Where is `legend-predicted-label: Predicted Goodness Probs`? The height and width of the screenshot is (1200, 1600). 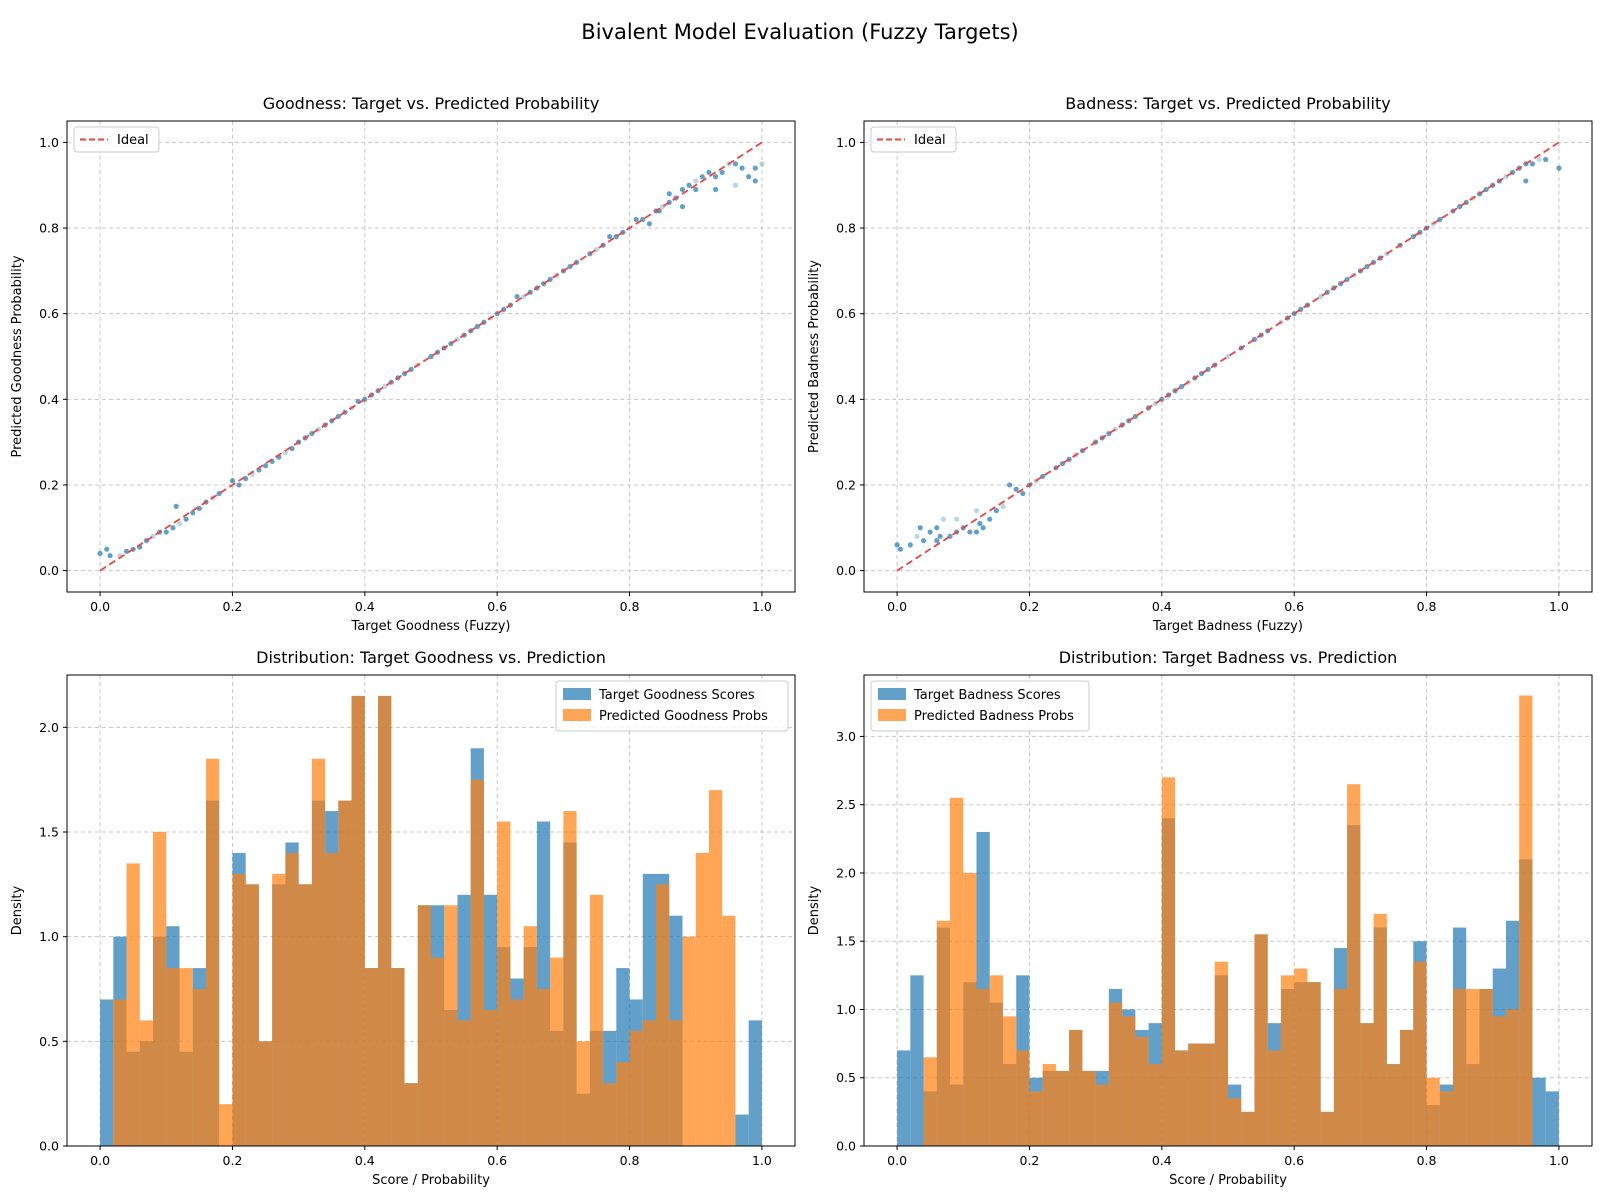 legend-predicted-label: Predicted Goodness Probs is located at coordinates (683, 716).